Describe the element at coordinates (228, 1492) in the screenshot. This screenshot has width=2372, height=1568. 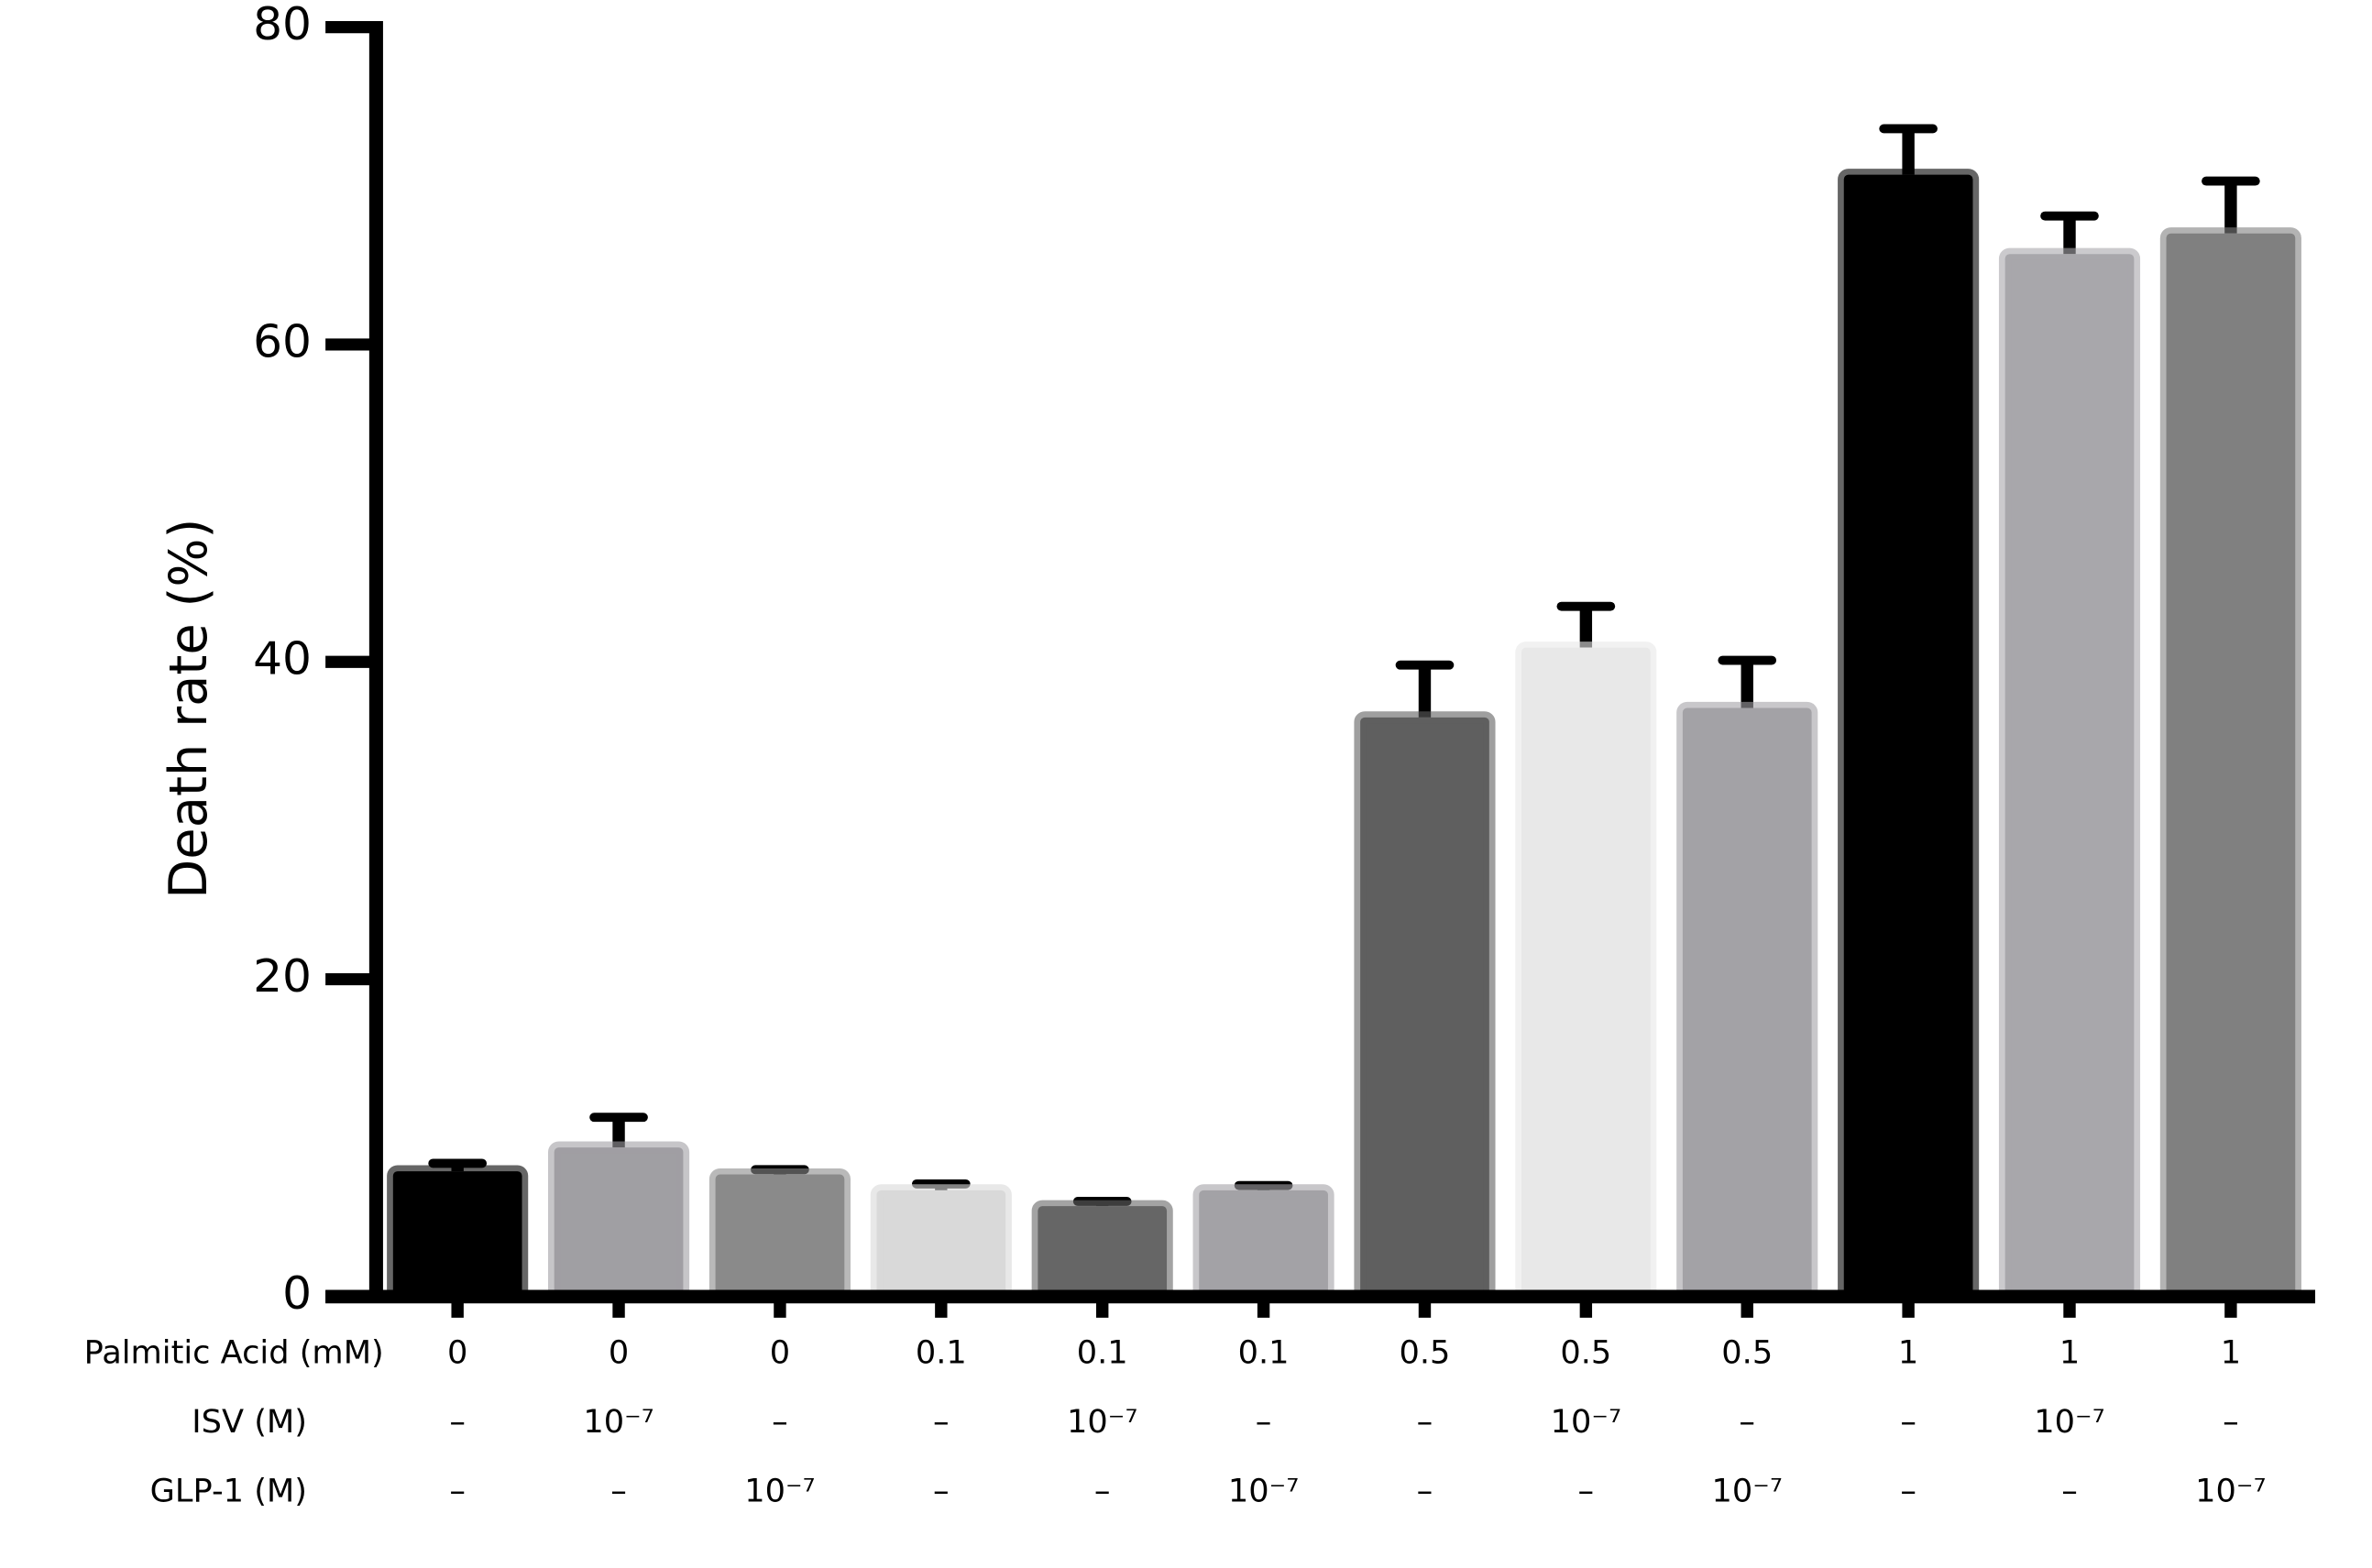
I see `row-label: GLP-1 (M)` at that location.